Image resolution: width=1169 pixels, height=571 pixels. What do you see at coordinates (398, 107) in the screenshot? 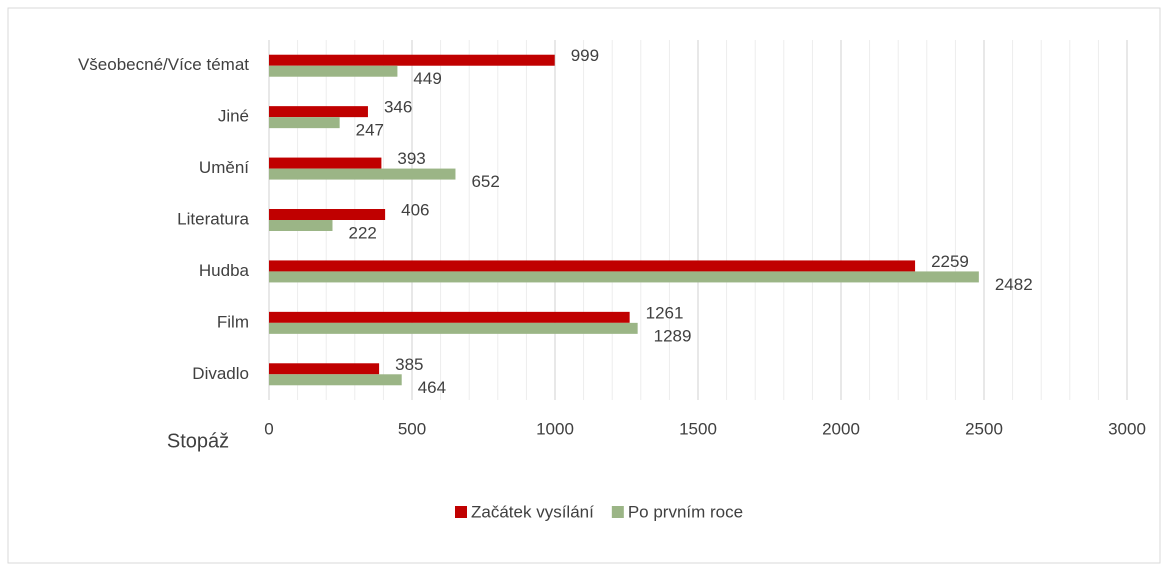
I see `value-label: 346` at bounding box center [398, 107].